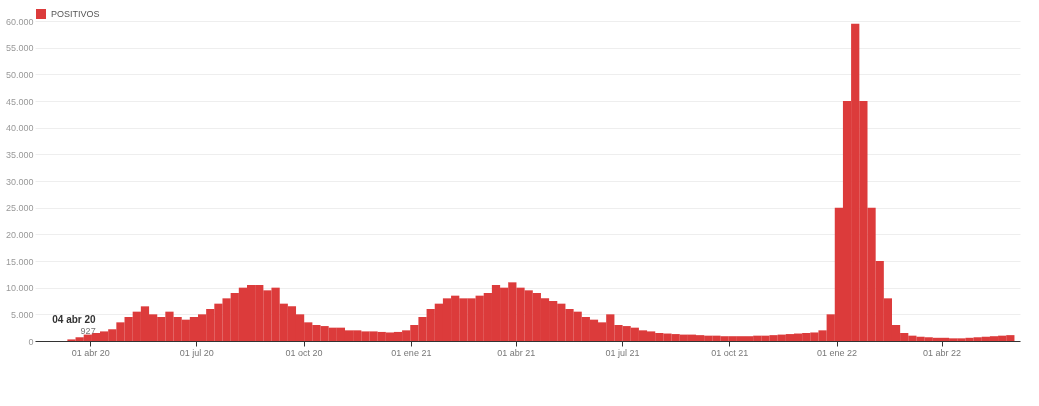 This screenshot has height=406, width=1039. What do you see at coordinates (74, 320) in the screenshot?
I see `annotation: 04 abr 20` at bounding box center [74, 320].